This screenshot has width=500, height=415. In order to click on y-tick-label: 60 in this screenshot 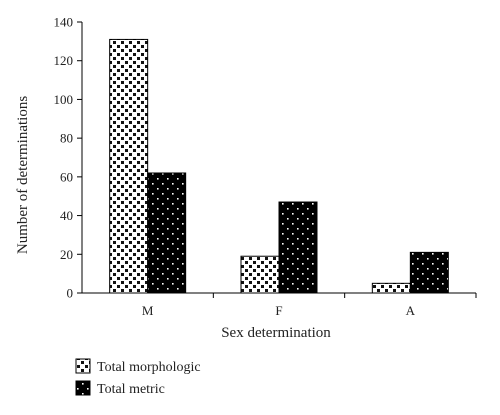, I will do `click(66, 176)`.